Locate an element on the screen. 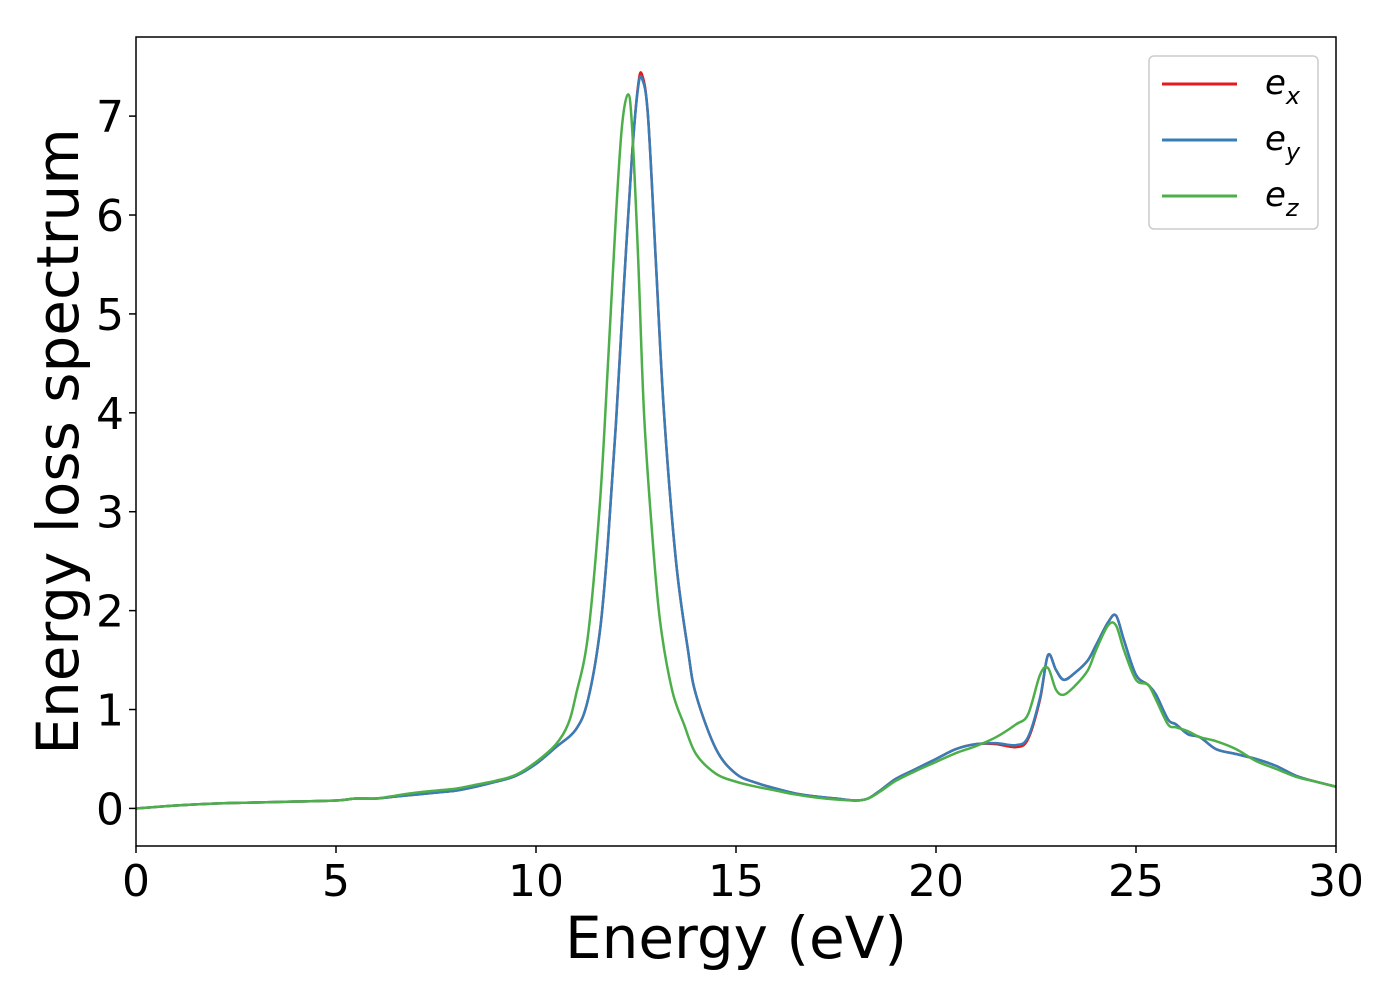 The height and width of the screenshot is (1000, 1400). x-tick-label: 20 is located at coordinates (936, 881).